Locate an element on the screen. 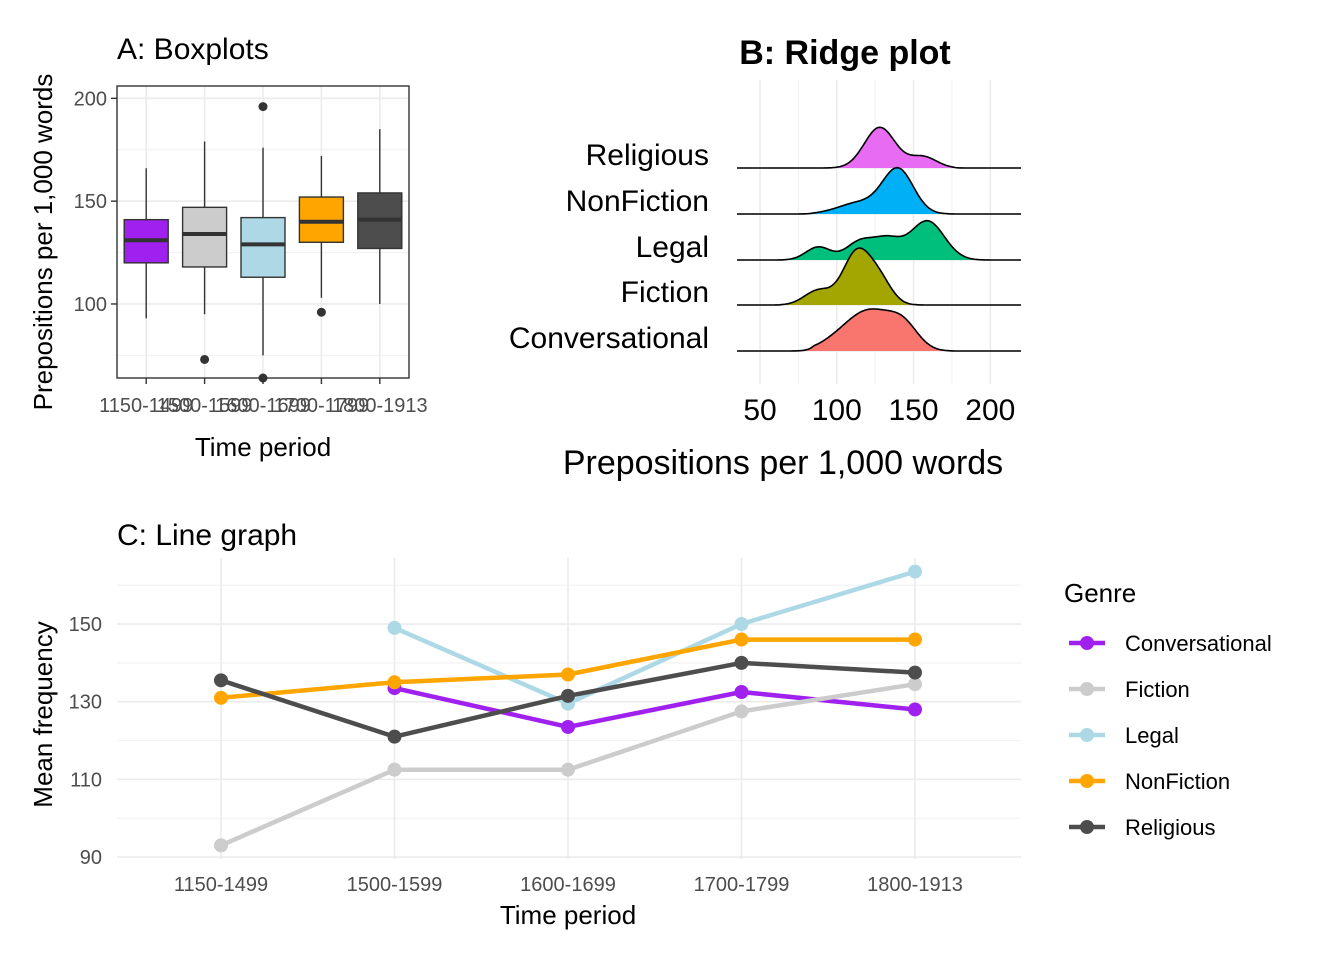  panel-b-x-axis-title: Prepositions per 1,000 words is located at coordinates (783, 463).